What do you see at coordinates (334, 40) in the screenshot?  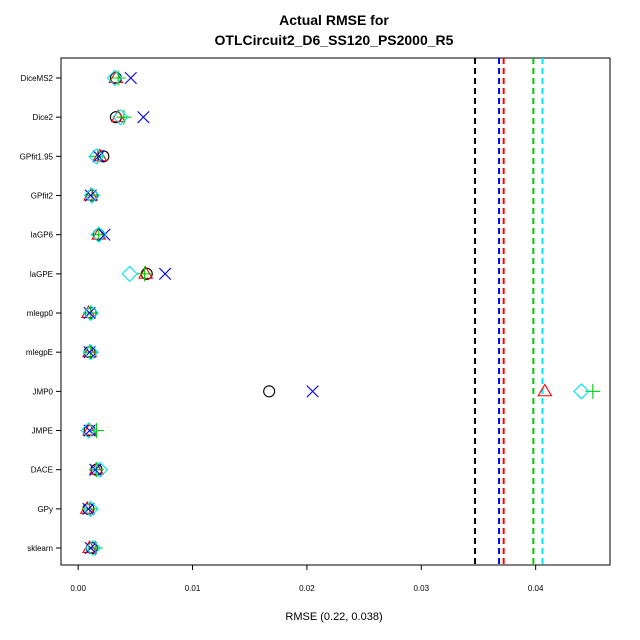 I see `chart-title-line2: OTLCircuit2_D6_SS120_PS2000_R5` at bounding box center [334, 40].